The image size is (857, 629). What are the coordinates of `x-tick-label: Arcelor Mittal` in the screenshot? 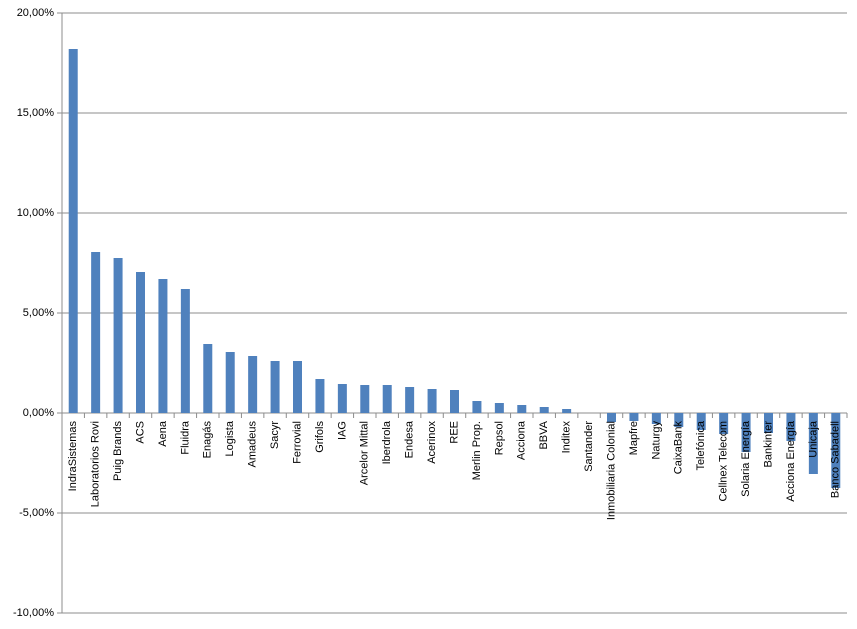 It's located at (365, 453).